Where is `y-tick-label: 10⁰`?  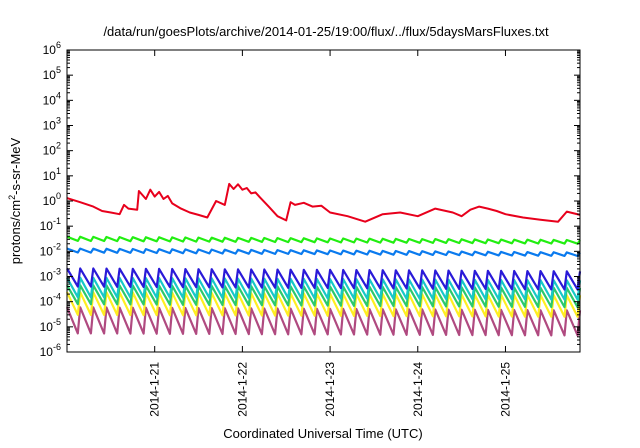 y-tick-label: 10⁰ is located at coordinates (52, 199).